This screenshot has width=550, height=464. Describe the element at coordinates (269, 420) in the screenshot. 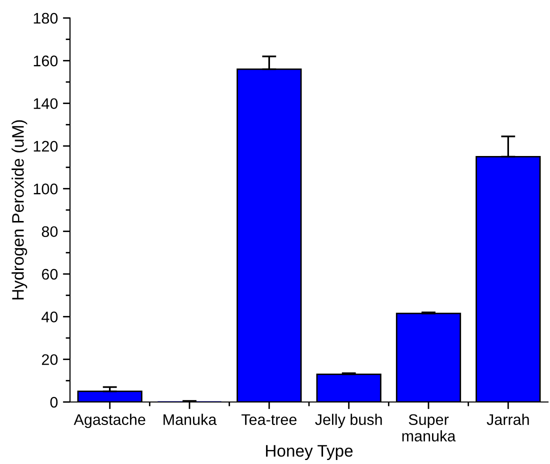

I see `x-tick-label: Tea-tree` at that location.